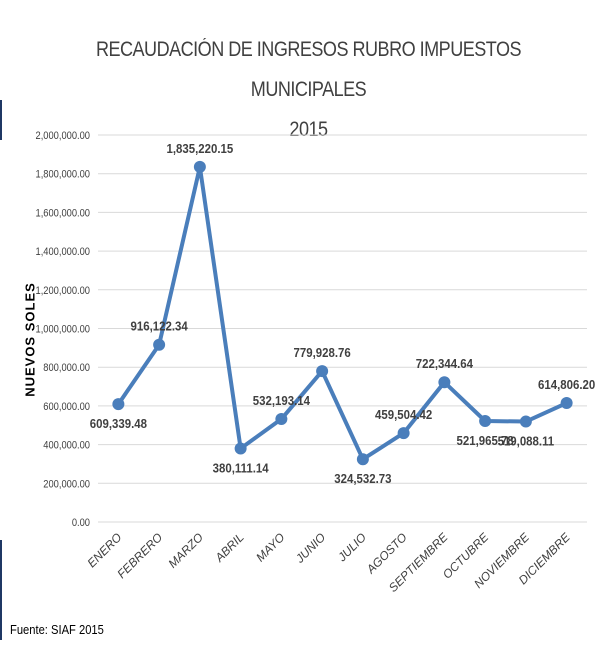 This screenshot has height=646, width=597. What do you see at coordinates (66, 369) in the screenshot?
I see `y-tick-label: 800,000.00` at bounding box center [66, 369].